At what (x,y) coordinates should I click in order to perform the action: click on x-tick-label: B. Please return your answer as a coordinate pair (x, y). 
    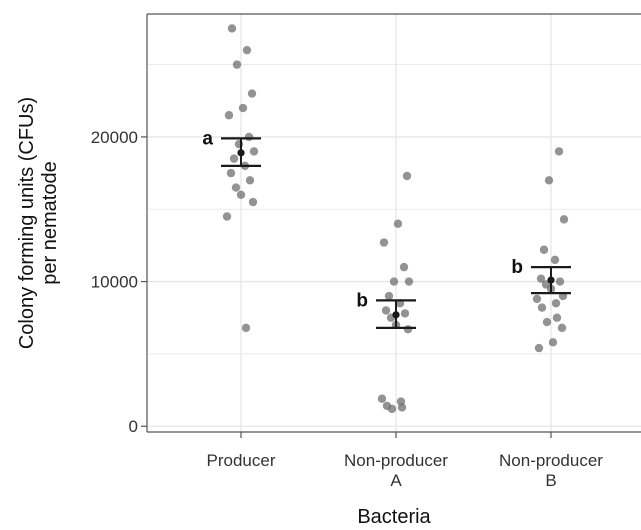
    Looking at the image, I should click on (550, 480).